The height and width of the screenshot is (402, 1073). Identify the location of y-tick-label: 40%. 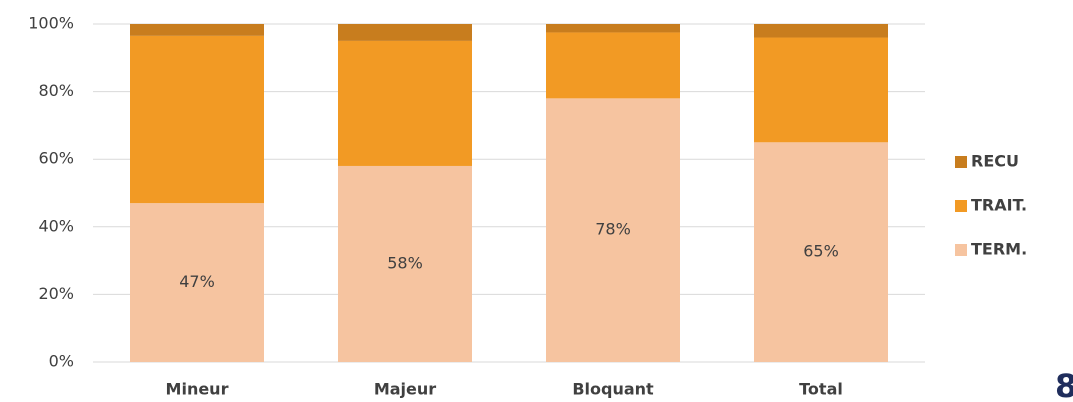
(56, 225).